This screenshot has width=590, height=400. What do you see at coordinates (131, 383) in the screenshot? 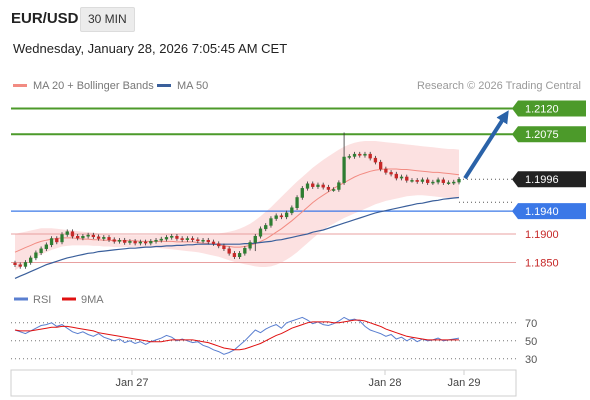
I see `x-tick-label-0: Jan 27` at bounding box center [131, 383].